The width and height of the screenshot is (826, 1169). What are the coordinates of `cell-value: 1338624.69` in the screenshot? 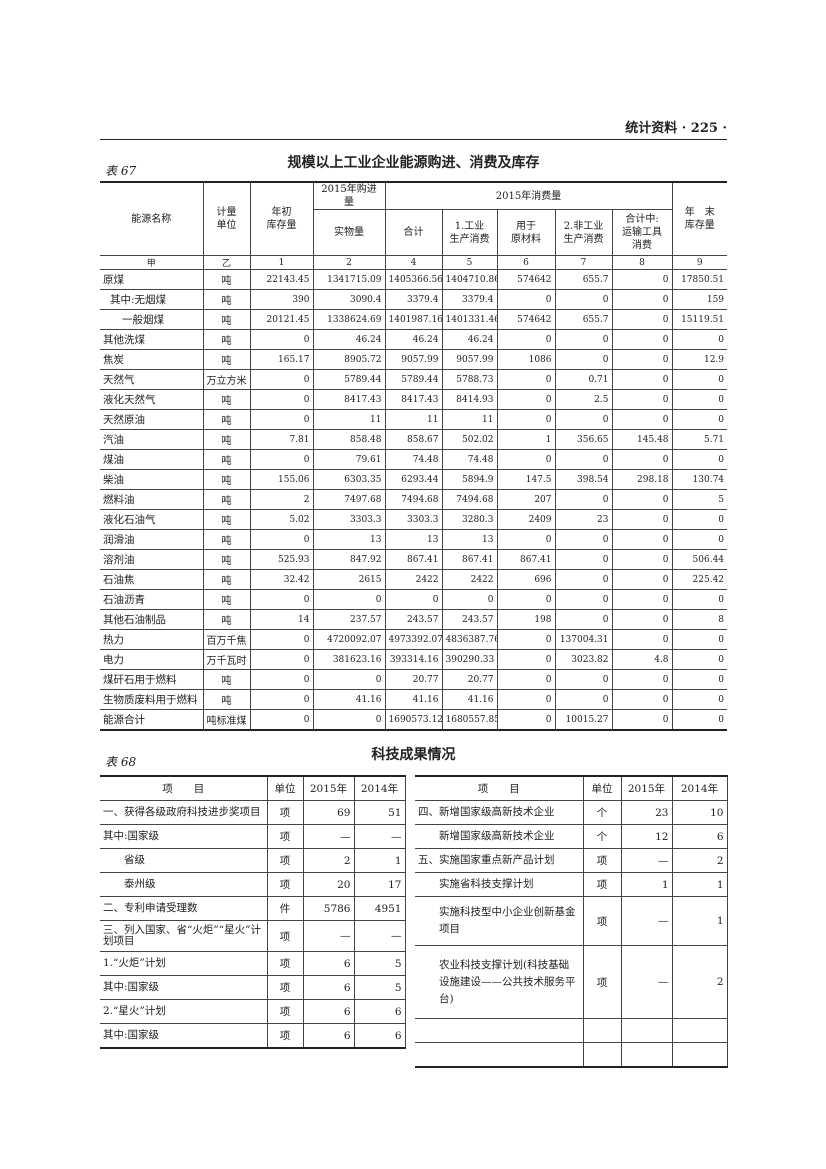 It's located at (349, 319).